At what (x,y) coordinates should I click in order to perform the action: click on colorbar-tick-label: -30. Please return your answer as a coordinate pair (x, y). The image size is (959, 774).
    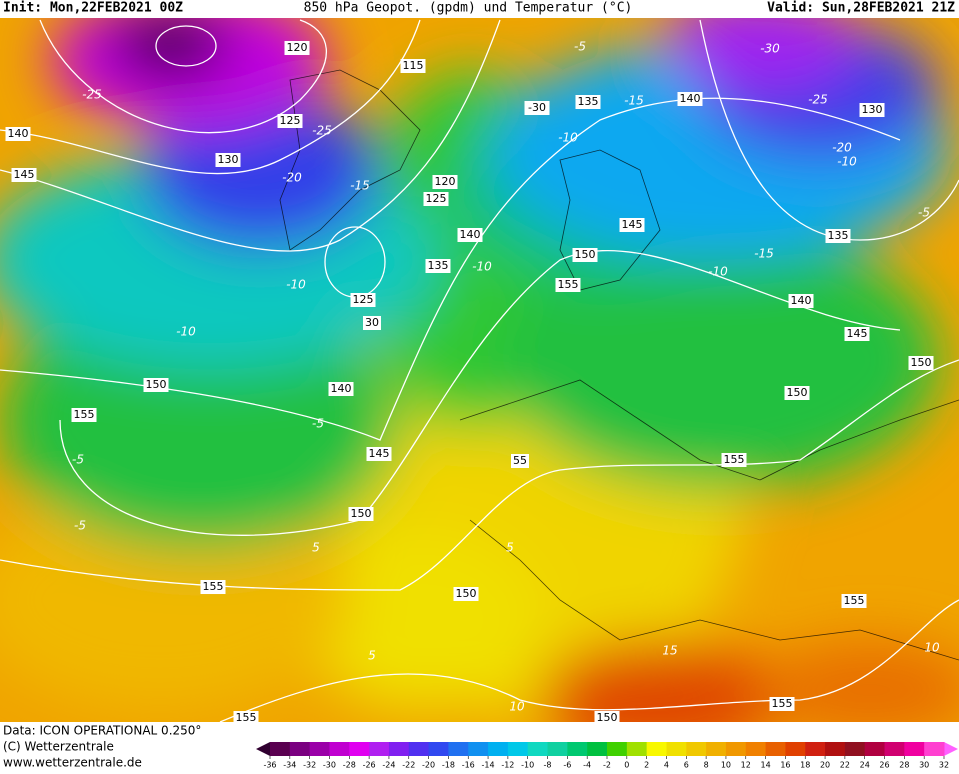
    Looking at the image, I should click on (329, 765).